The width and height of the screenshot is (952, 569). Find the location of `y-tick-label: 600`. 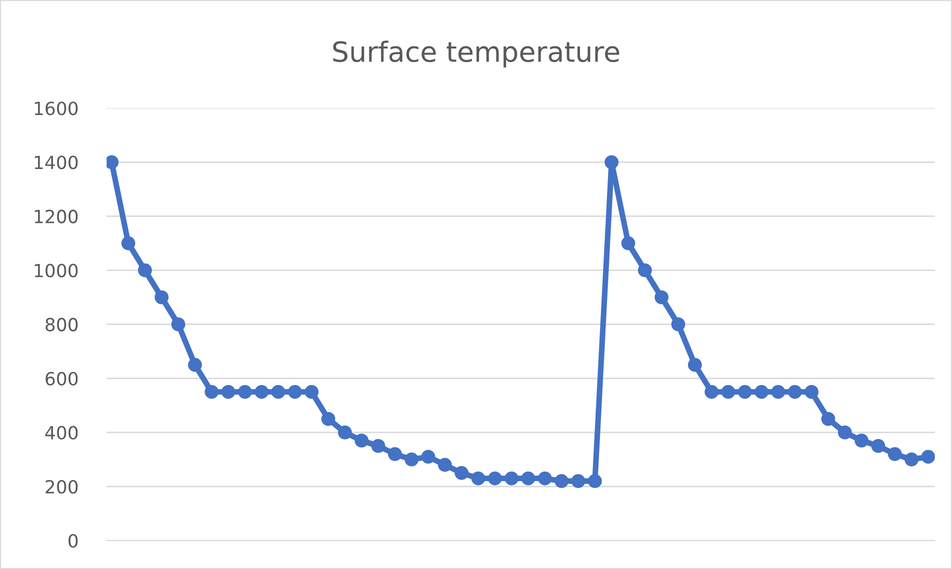

y-tick-label: 600 is located at coordinates (62, 379).